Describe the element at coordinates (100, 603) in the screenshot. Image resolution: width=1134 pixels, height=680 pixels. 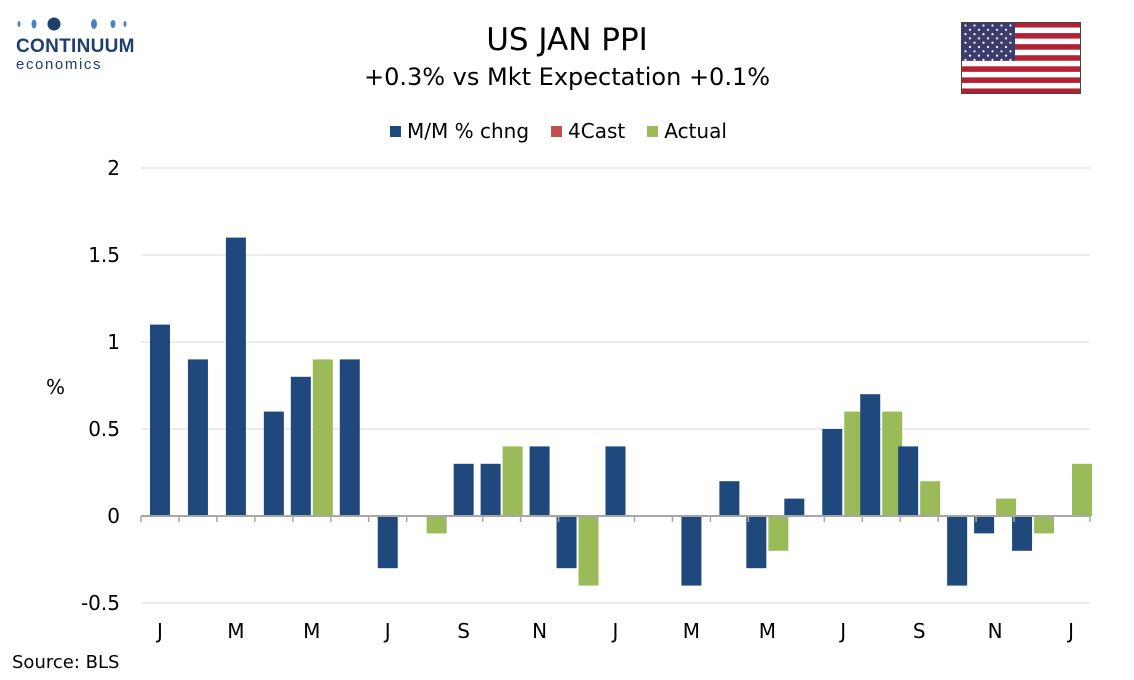
I see `y-tick-label: -0.5` at that location.